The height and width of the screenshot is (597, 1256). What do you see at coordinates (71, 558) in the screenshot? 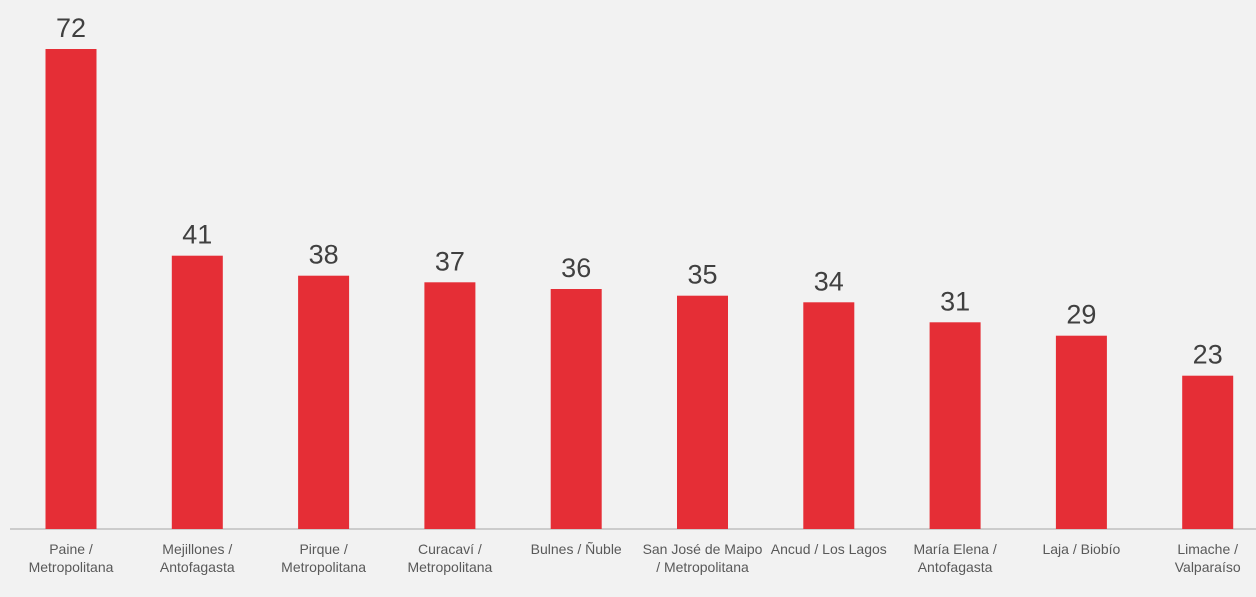
I see `category-label: Paine / Metropolitana` at bounding box center [71, 558].